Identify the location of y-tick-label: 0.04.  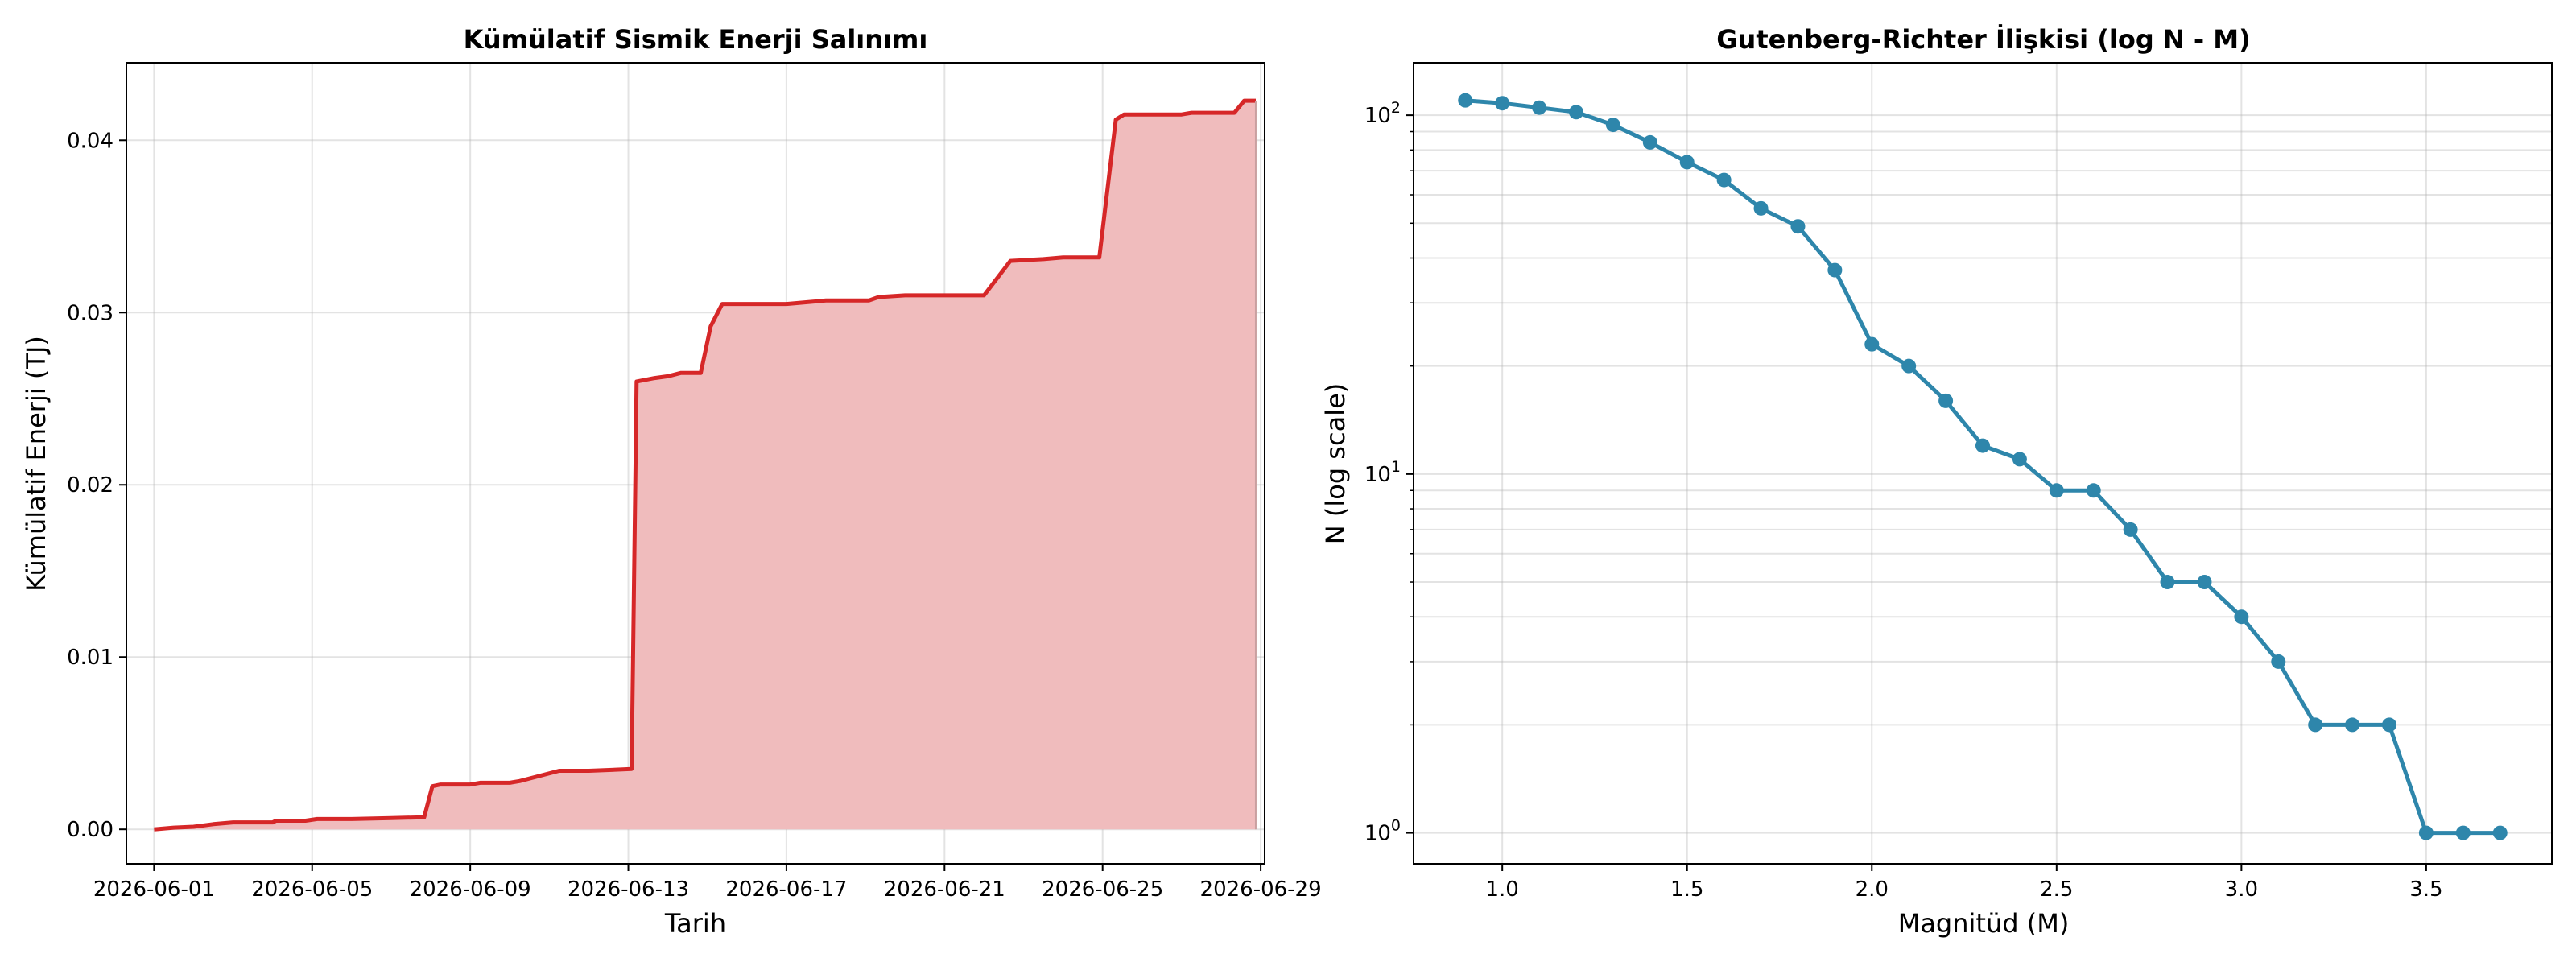
(90, 141).